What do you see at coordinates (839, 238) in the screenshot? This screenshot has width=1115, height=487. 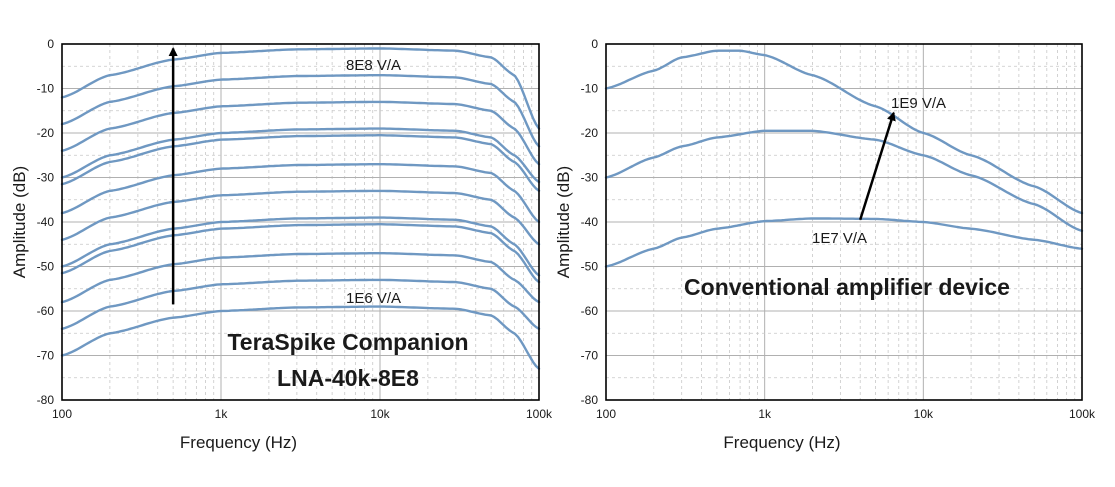 I see `annotation-1e7: 1E7 V/A` at bounding box center [839, 238].